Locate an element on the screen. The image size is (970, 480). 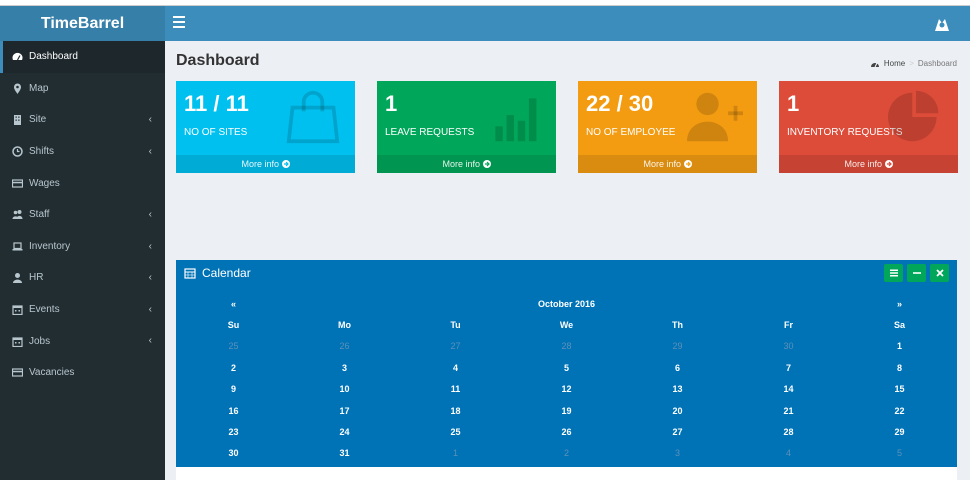
sidebar-item-shifts: Shifts ‹ is located at coordinates (82, 152).